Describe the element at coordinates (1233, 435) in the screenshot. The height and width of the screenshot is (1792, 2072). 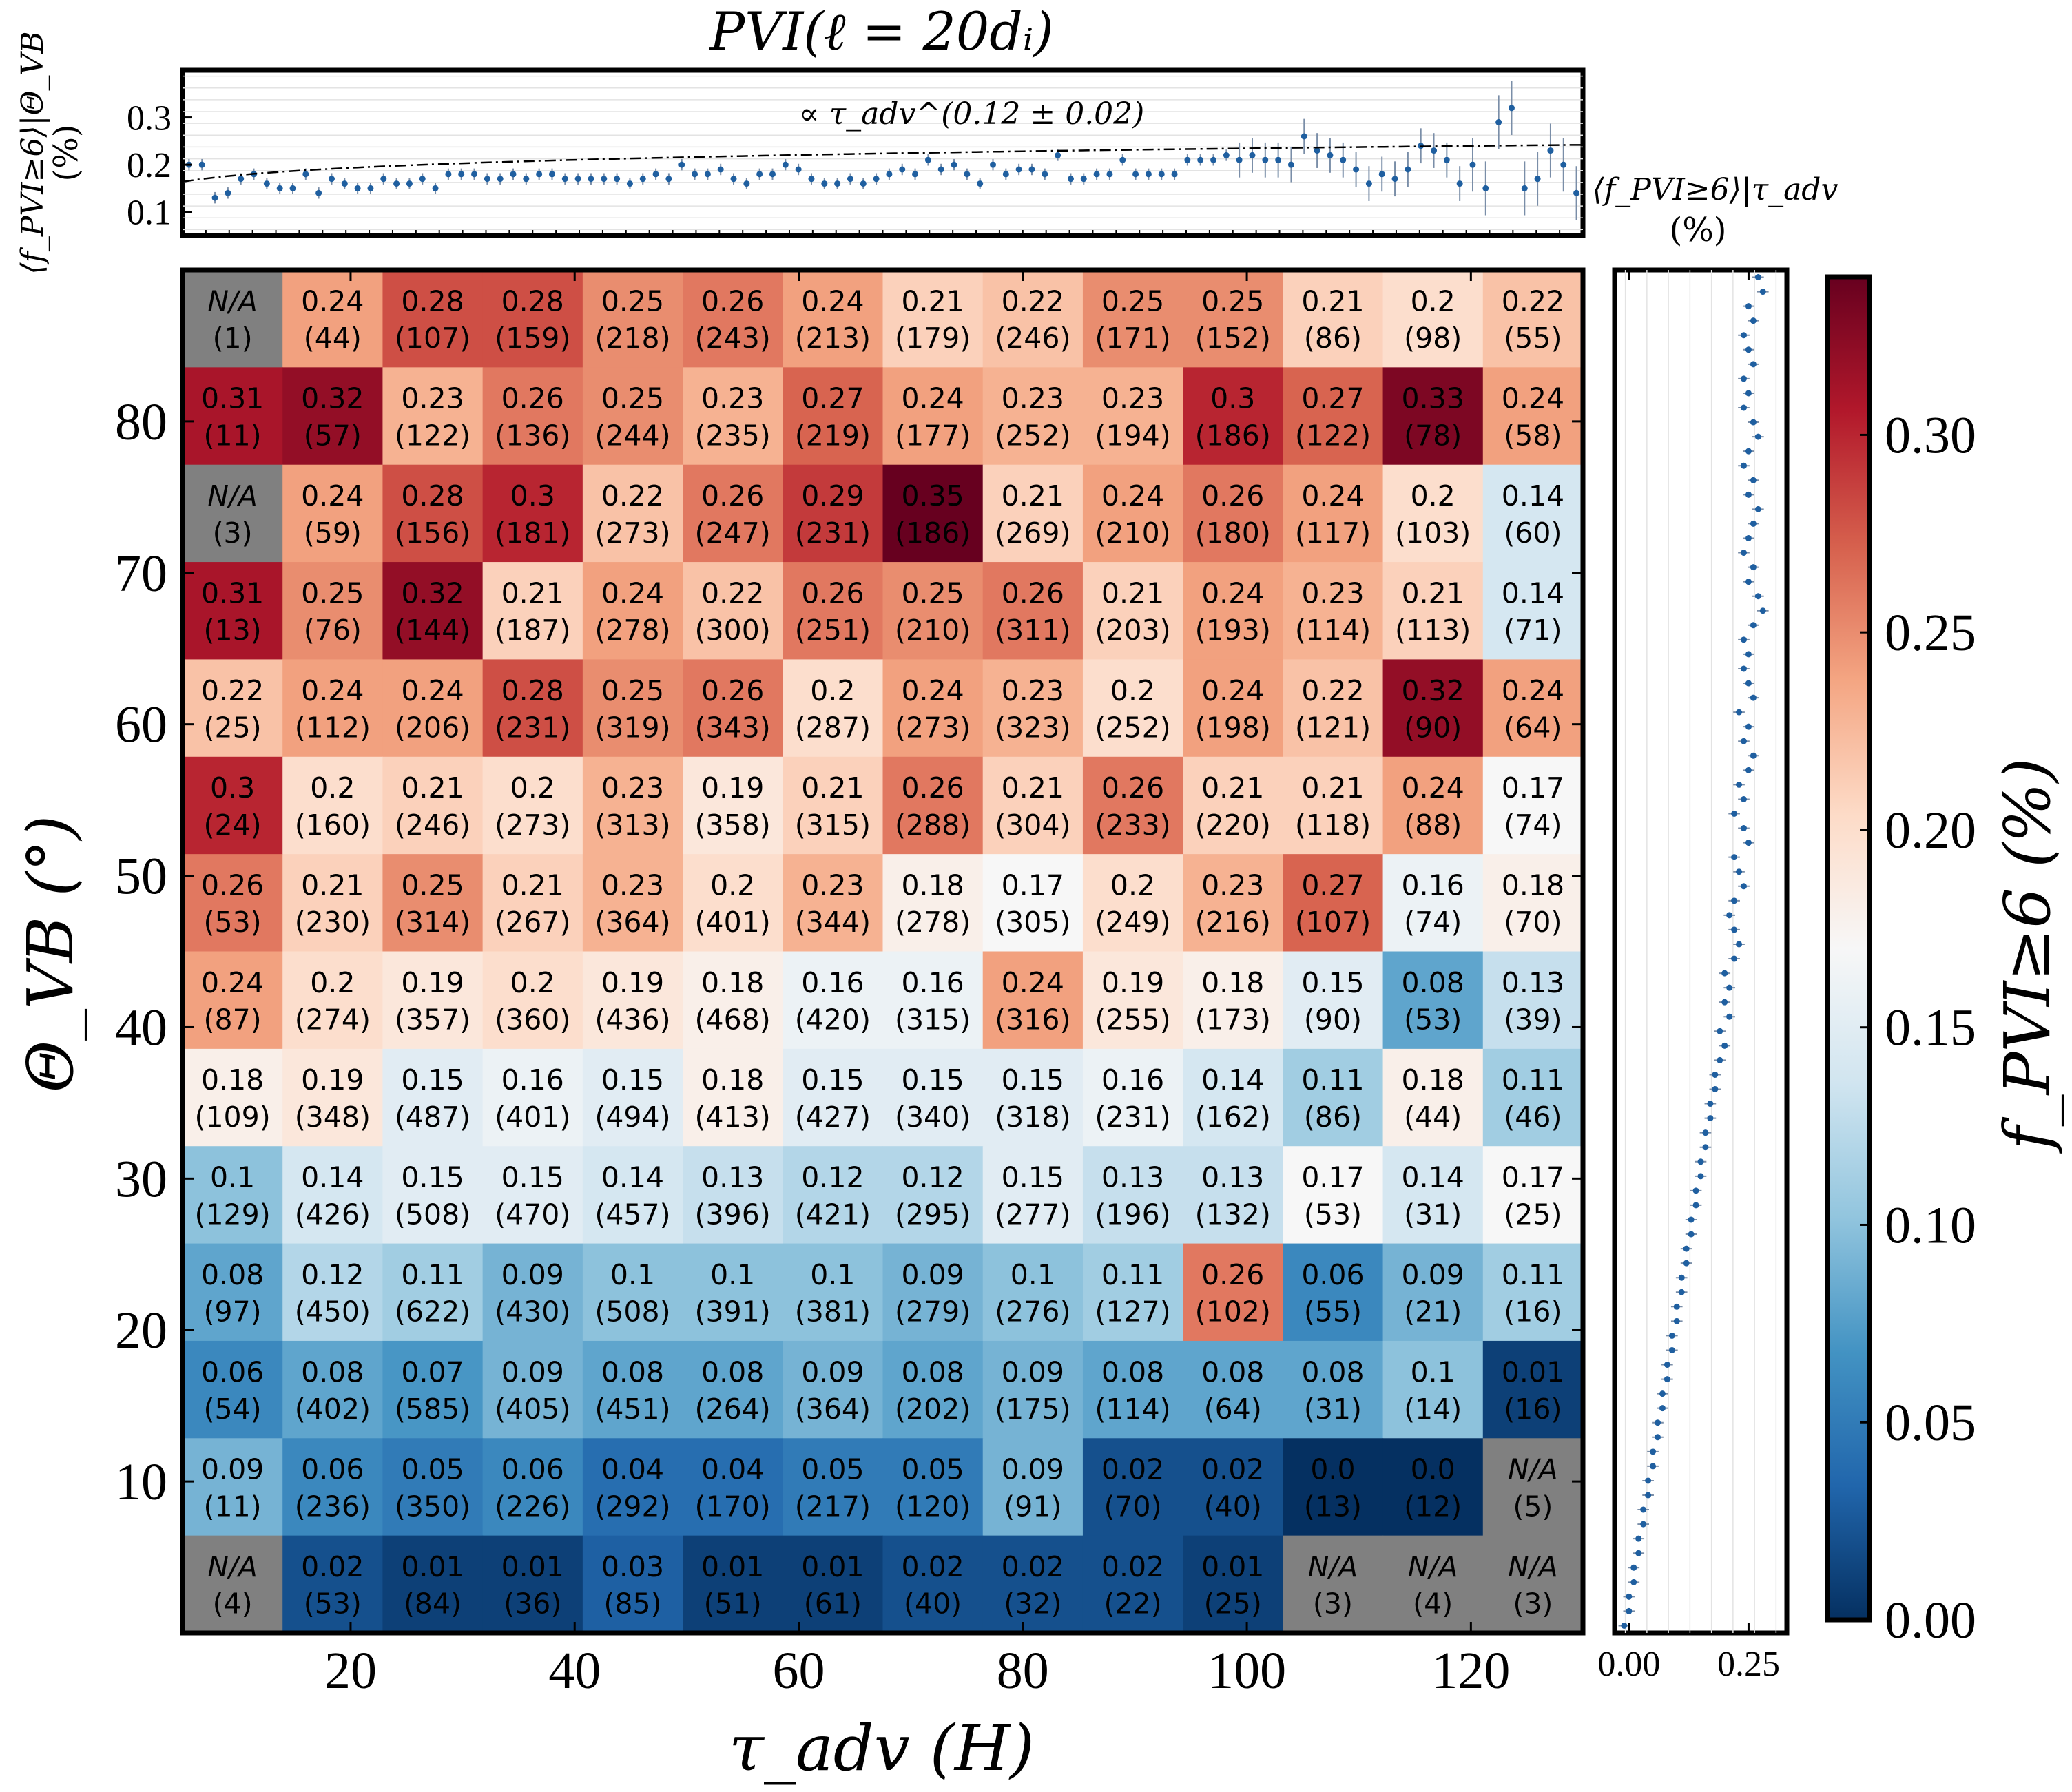
I see `cell-count: (186)` at that location.